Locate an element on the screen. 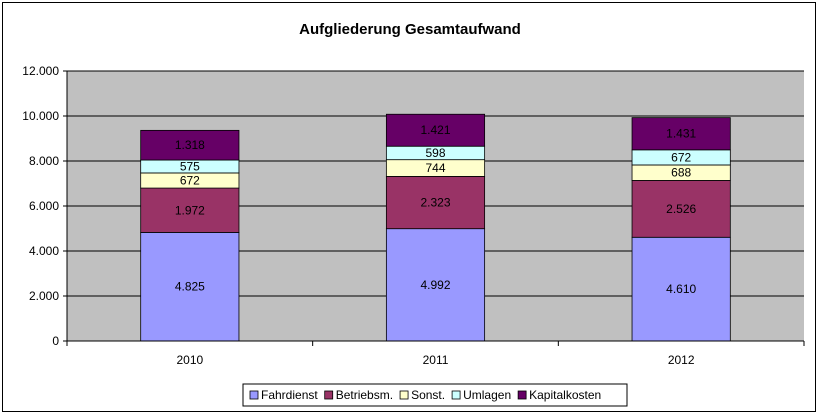 This screenshot has height=416, width=820. chart-title: Aufgliederung Gesamtaufwand is located at coordinates (410, 29).